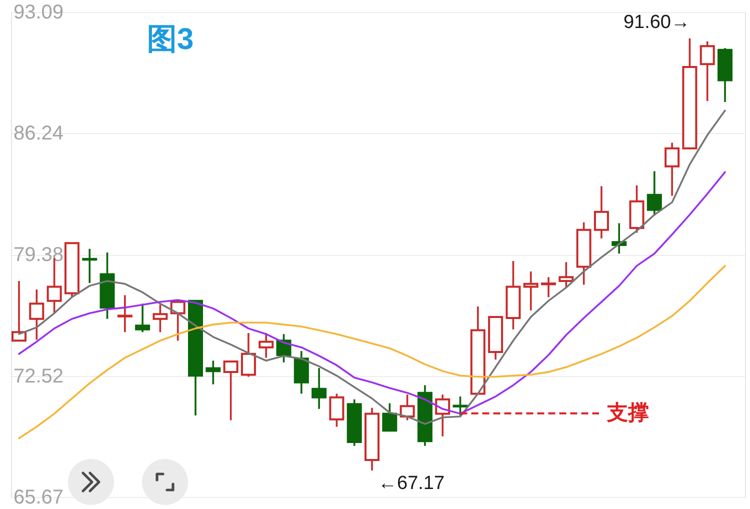 The image size is (750, 509). I want to click on annotation: ←67.17, so click(411, 483).